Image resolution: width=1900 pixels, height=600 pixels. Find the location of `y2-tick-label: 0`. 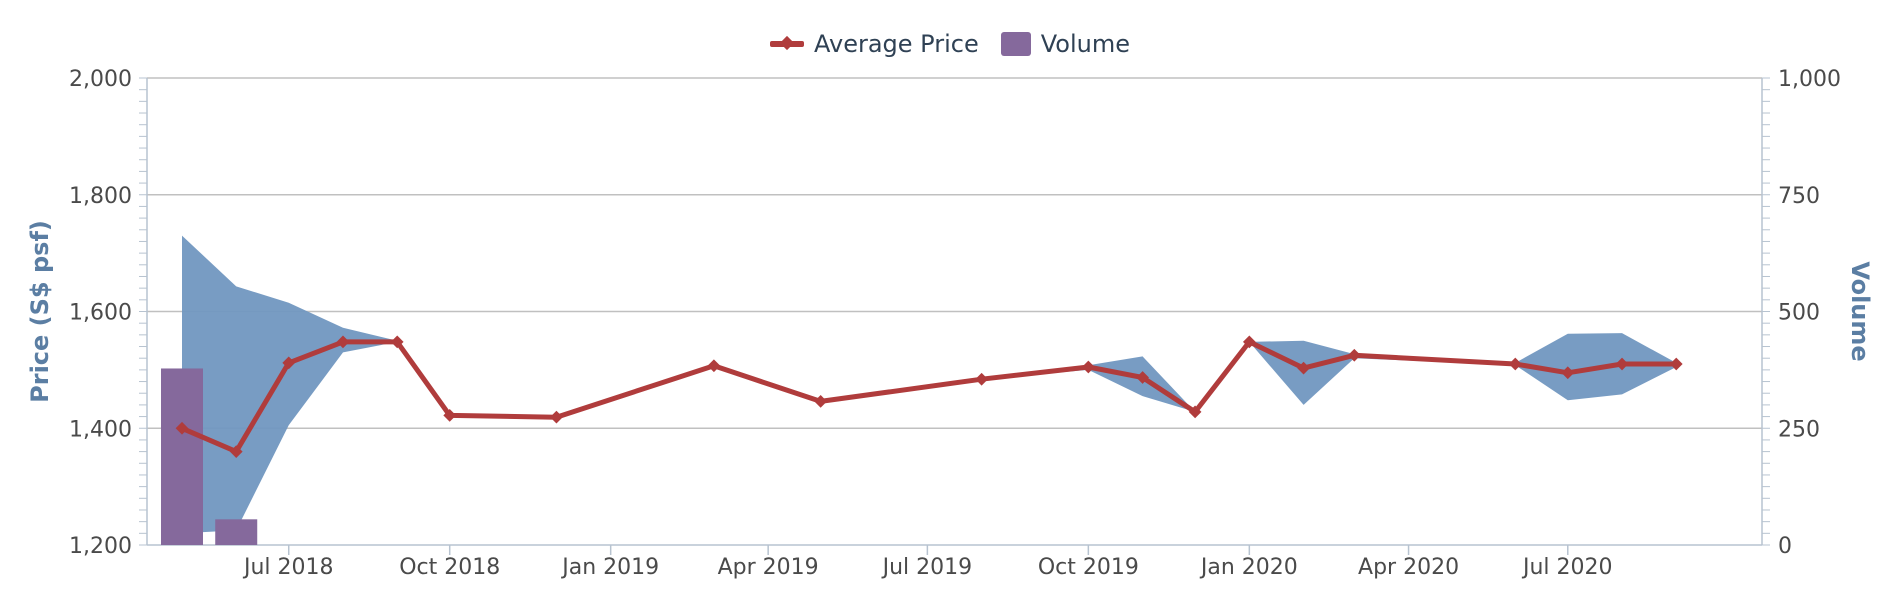

y2-tick-label: 0 is located at coordinates (1785, 546).